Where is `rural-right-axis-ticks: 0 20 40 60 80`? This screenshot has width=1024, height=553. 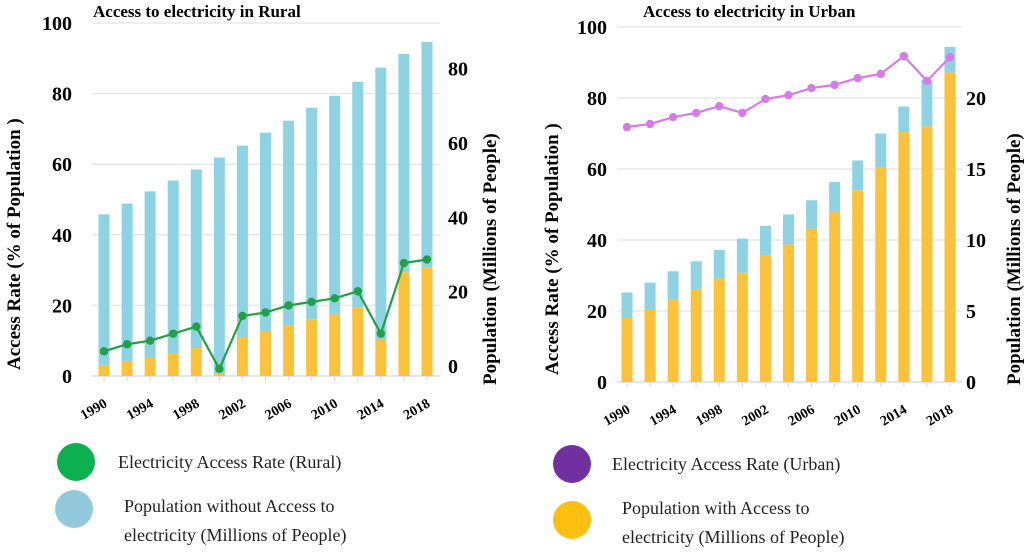 rural-right-axis-ticks: 0 20 40 60 80 is located at coordinates (458, 218).